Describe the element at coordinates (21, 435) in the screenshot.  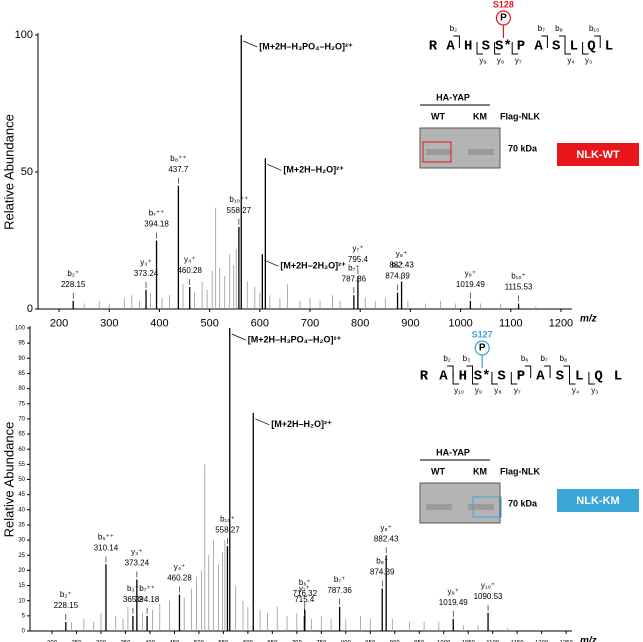
I see `y-tick-label: 65` at that location.